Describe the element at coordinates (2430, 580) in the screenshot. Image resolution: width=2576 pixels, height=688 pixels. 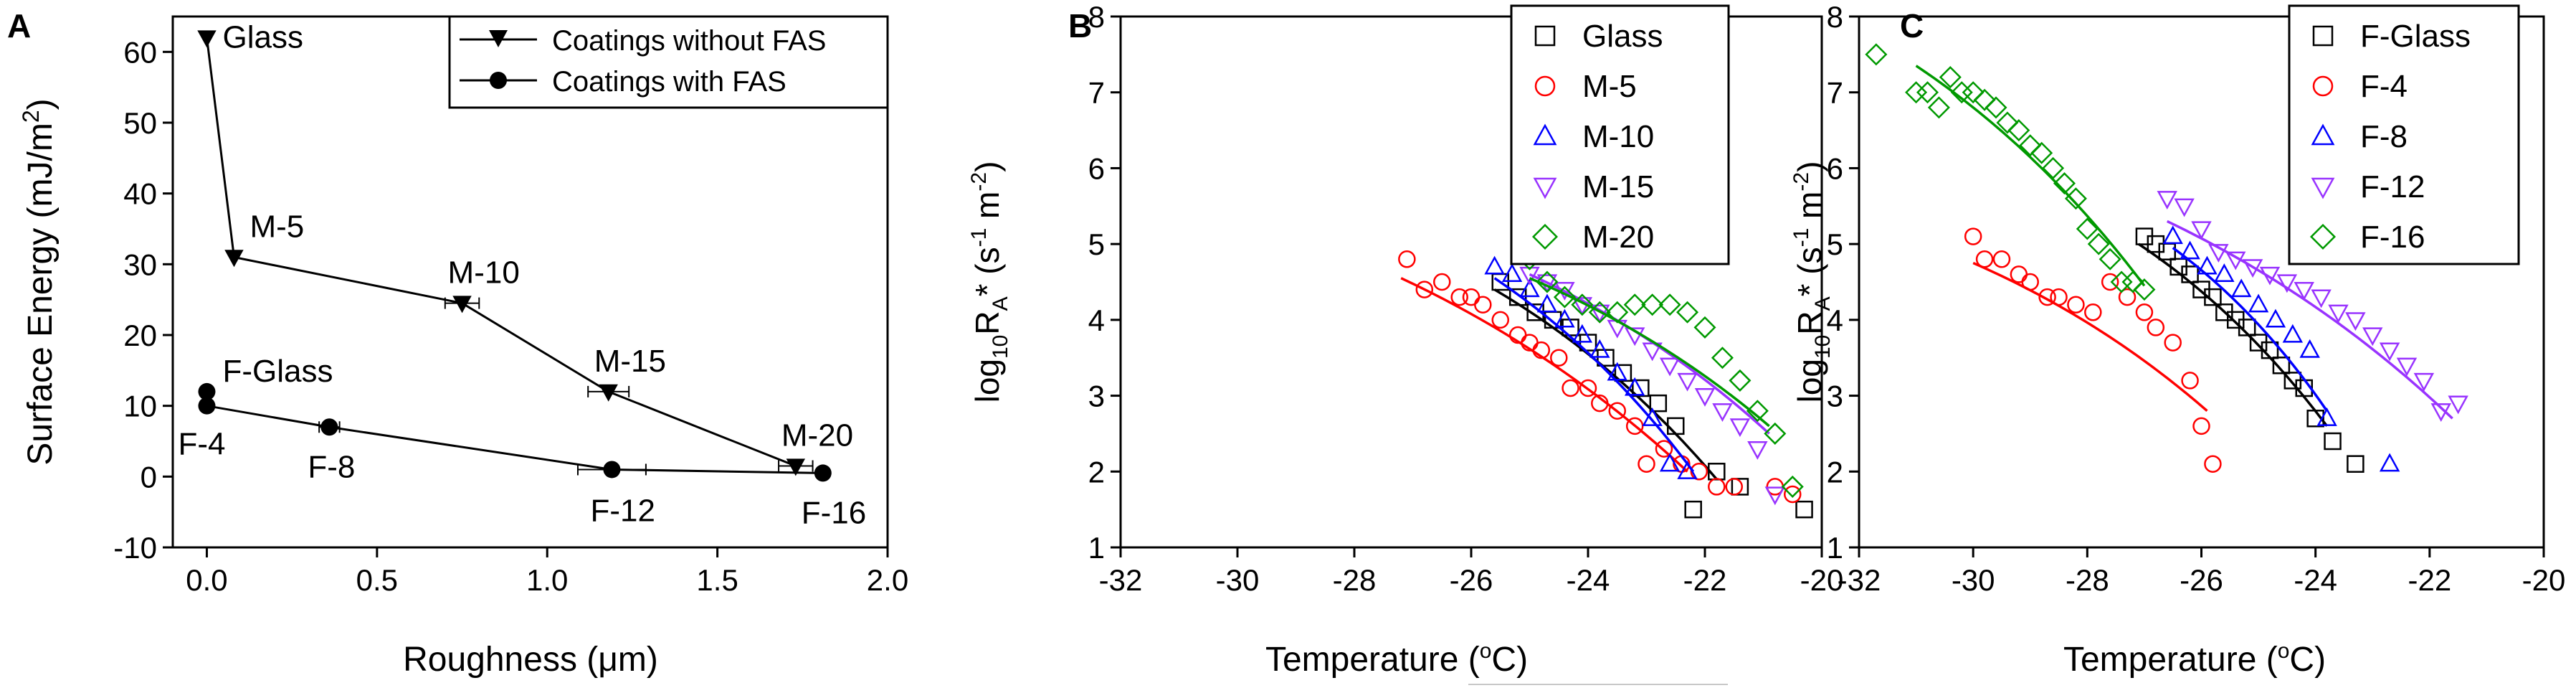
I see `x-tick-label: -22` at that location.